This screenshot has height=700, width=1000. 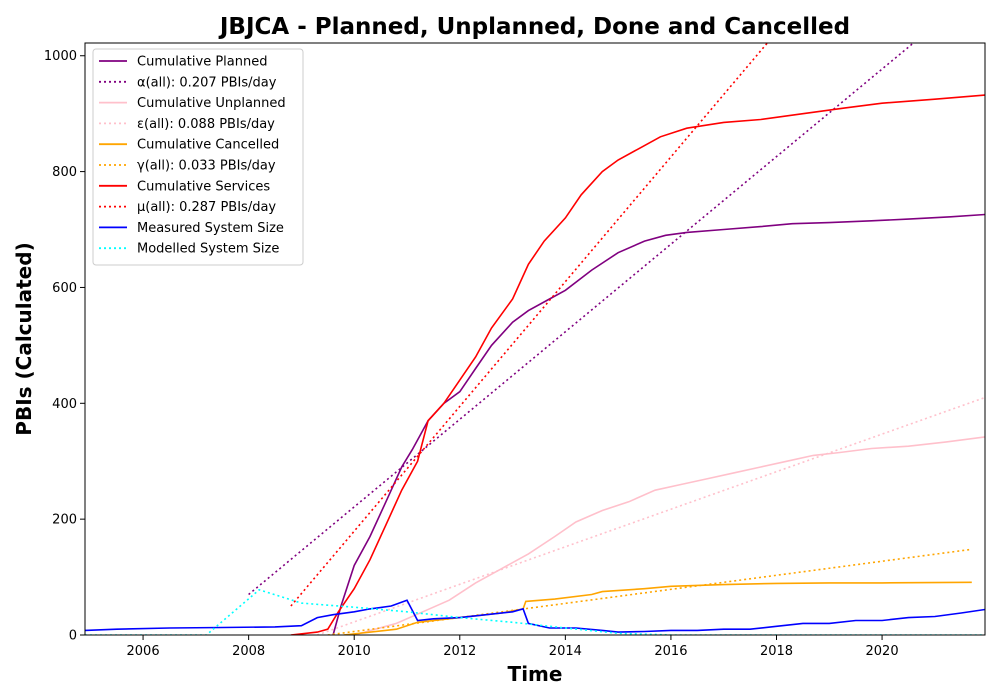 I want to click on legend-box, so click(x=198, y=157).